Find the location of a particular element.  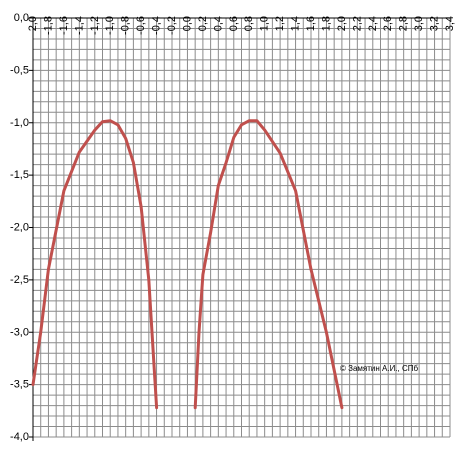

y-tick-label: -4,0 is located at coordinates (19, 437).